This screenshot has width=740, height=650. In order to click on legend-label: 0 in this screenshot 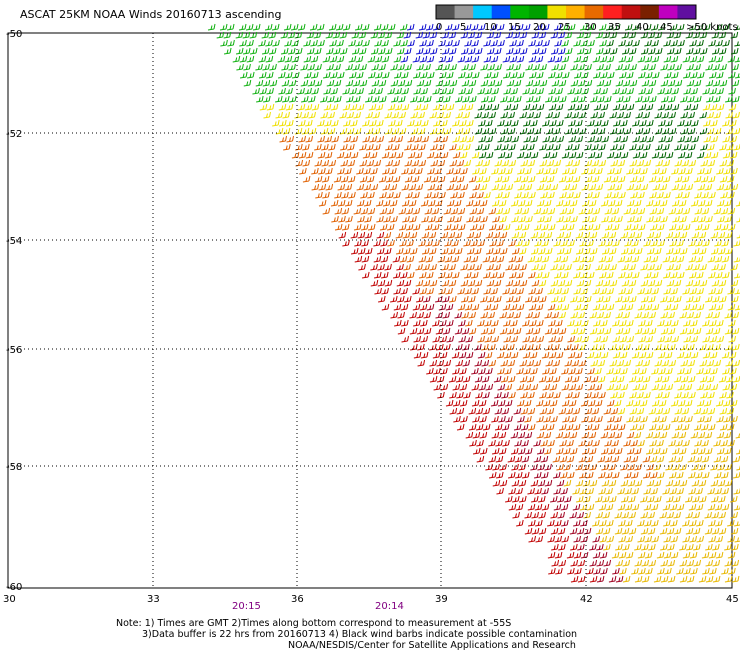, I will do `click(439, 27)`.